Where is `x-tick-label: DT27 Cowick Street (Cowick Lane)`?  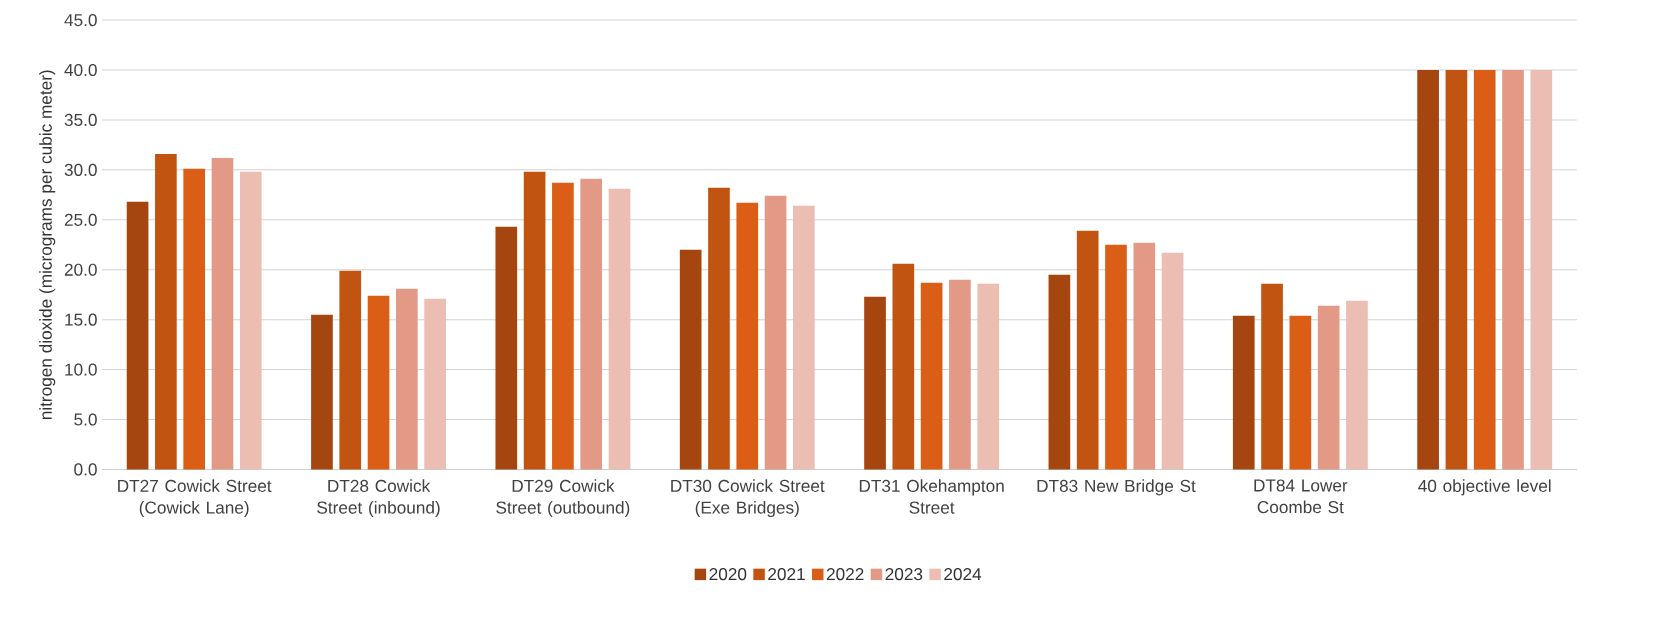
x-tick-label: DT27 Cowick Street (Cowick Lane) is located at coordinates (195, 498).